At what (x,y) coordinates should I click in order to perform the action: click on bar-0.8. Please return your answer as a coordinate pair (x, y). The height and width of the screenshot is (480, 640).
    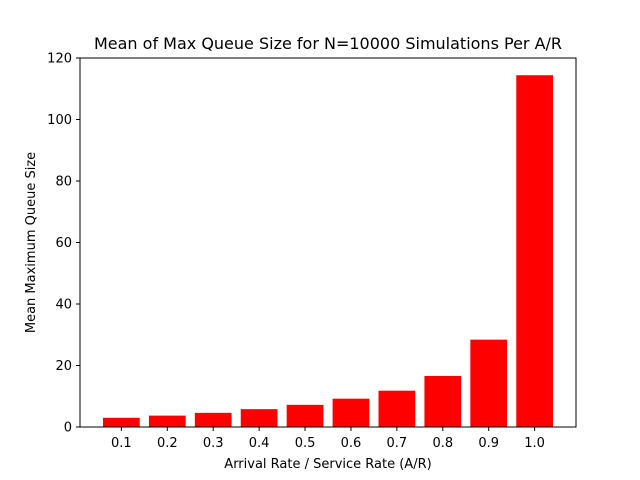
    Looking at the image, I should click on (443, 401).